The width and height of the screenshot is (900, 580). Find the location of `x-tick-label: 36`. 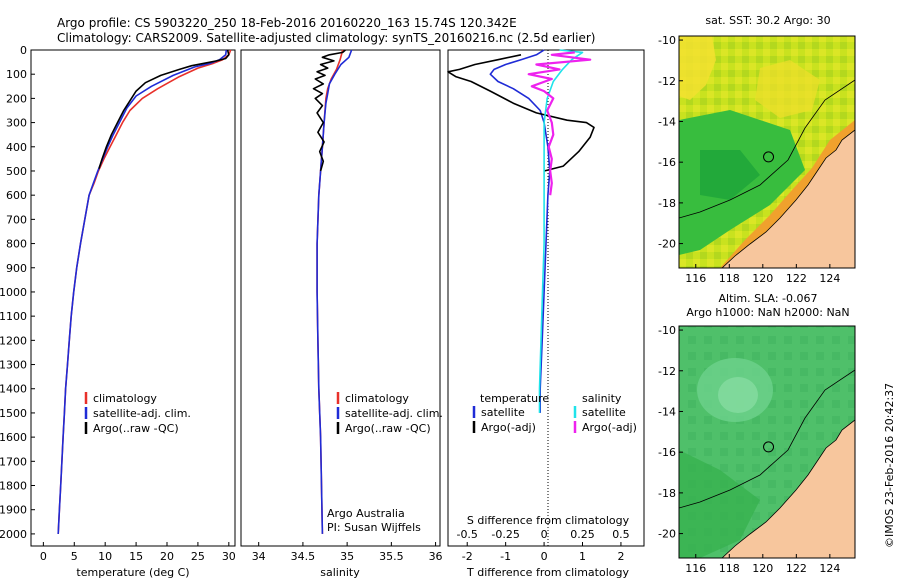

x-tick-label: 36 is located at coordinates (436, 556).